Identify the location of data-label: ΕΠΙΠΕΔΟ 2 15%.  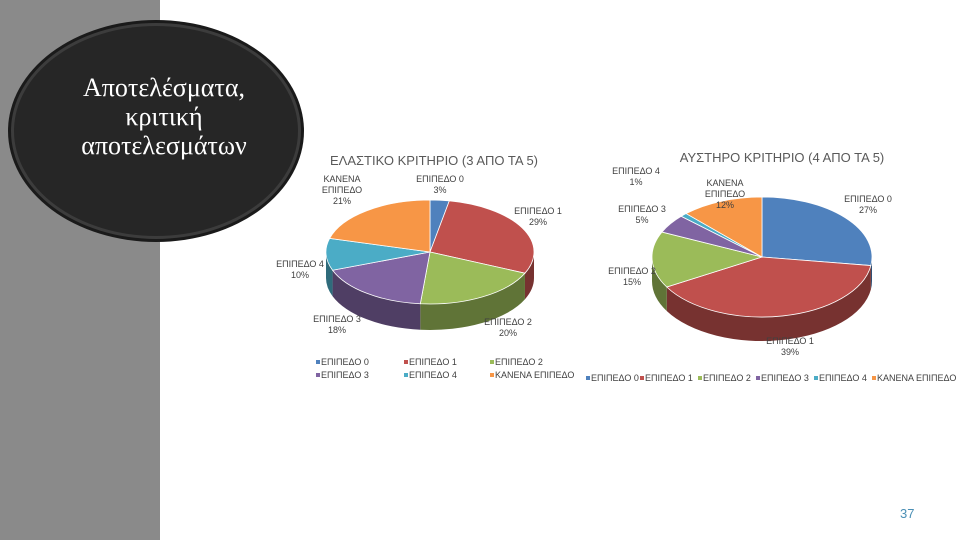
(632, 276).